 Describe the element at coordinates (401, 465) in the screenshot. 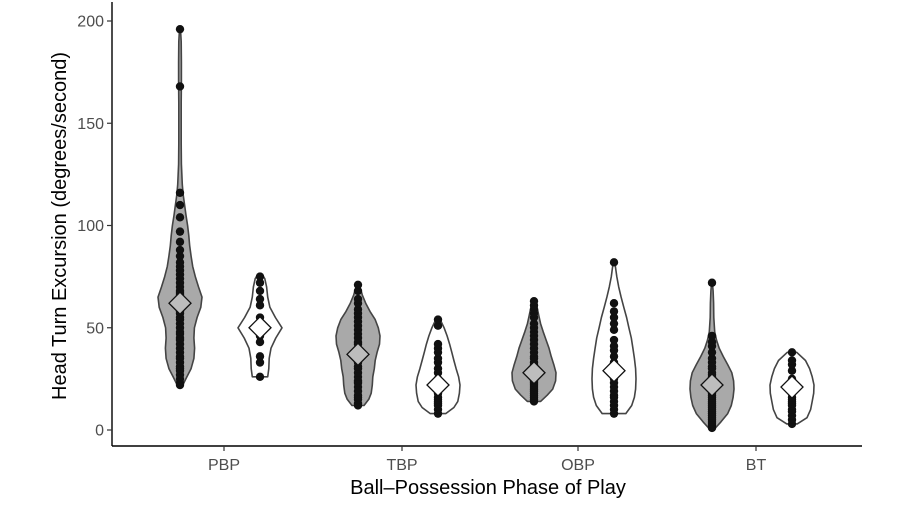

I see `x-tick-label: TBP` at that location.